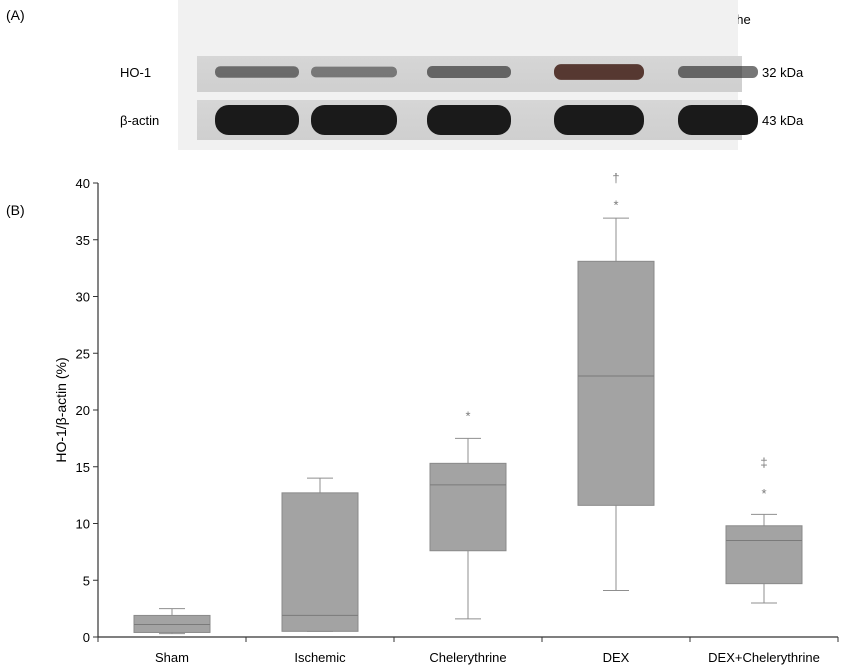 This screenshot has width=841, height=668. What do you see at coordinates (764, 657) in the screenshot?
I see `x-tick-label: DEX+Chelerythrine` at bounding box center [764, 657].